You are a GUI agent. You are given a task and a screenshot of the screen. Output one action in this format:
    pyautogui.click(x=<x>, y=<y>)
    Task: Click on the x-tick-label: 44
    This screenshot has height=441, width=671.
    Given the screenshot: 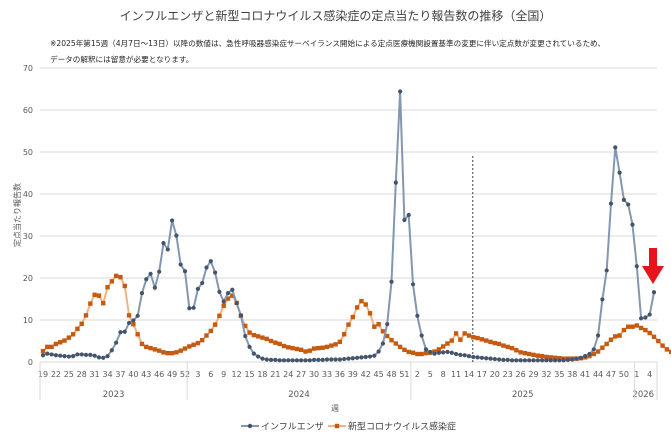 What is the action you would take?
    pyautogui.click(x=598, y=374)
    